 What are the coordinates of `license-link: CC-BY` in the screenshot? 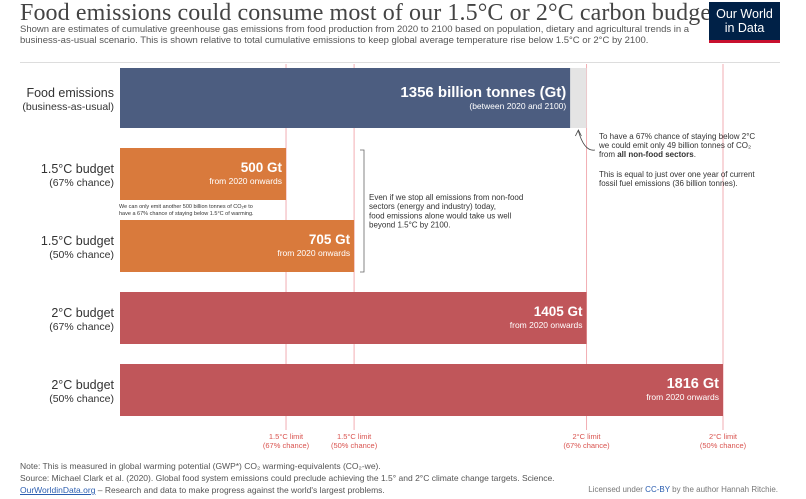 It's located at (657, 489).